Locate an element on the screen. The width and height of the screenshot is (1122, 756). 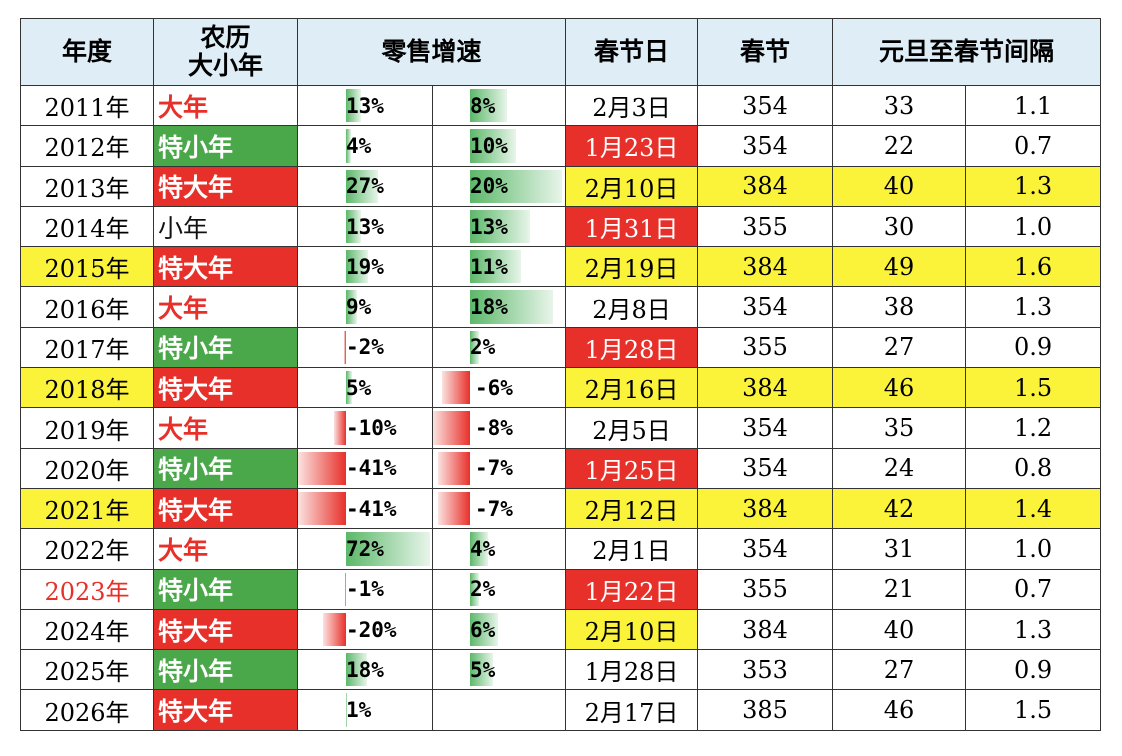
cell: 大年 is located at coordinates (225, 105).